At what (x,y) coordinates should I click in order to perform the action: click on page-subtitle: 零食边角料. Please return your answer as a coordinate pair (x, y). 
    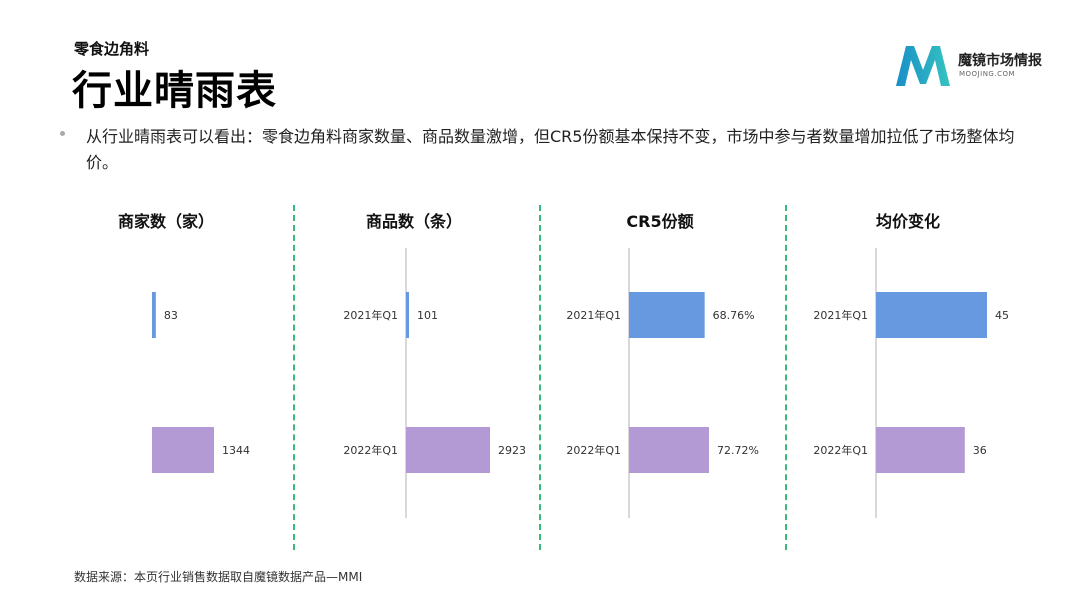
    Looking at the image, I should click on (112, 49).